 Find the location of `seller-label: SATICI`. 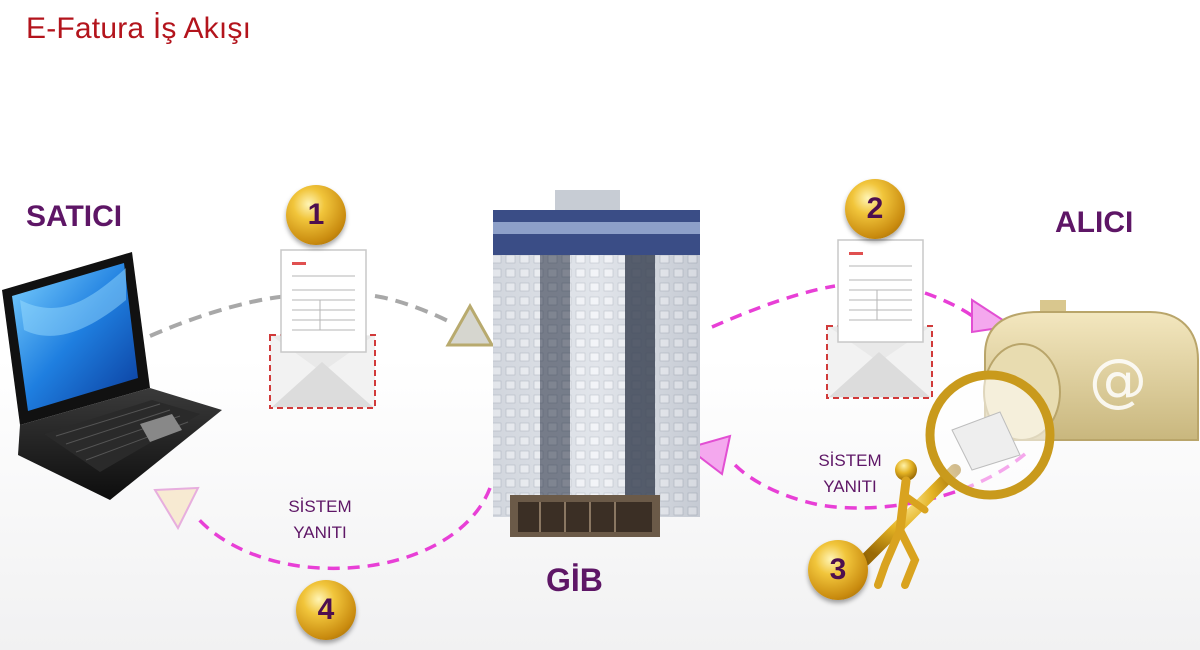

seller-label: SATICI is located at coordinates (74, 216).